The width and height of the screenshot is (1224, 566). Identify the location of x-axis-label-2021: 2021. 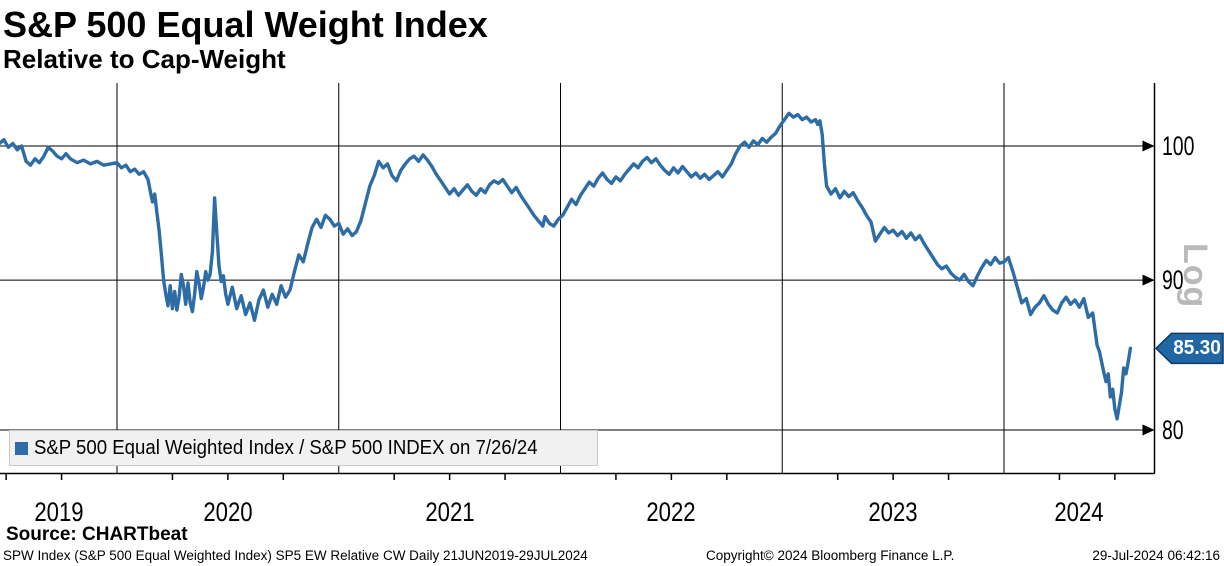
(449, 512).